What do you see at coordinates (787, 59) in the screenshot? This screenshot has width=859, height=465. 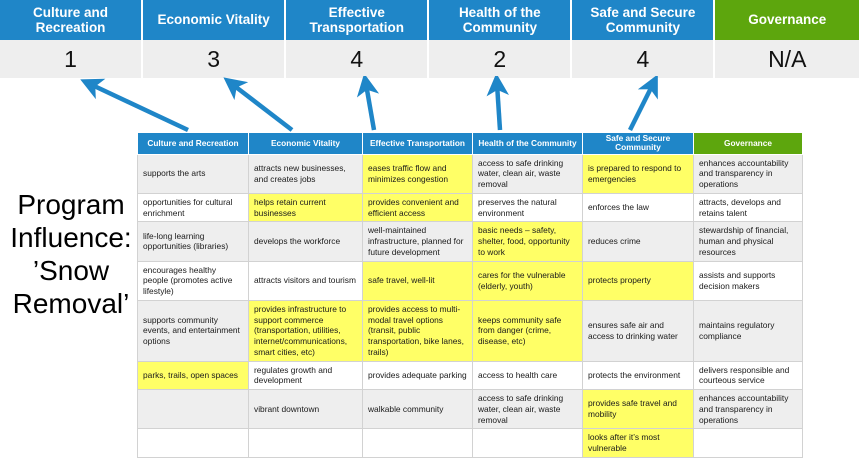 I see `score-value-governance: N/A` at bounding box center [787, 59].